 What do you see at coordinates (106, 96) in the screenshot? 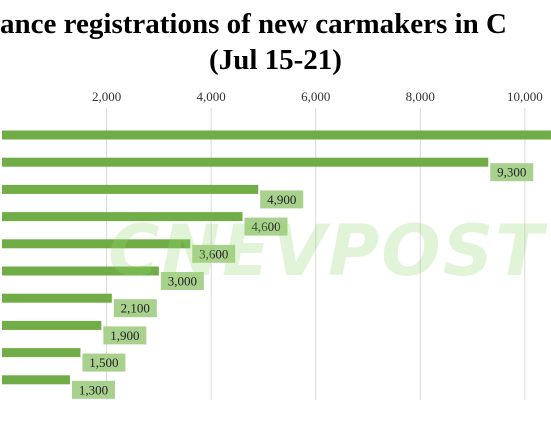
I see `x-tick-label: 2,000` at bounding box center [106, 96].